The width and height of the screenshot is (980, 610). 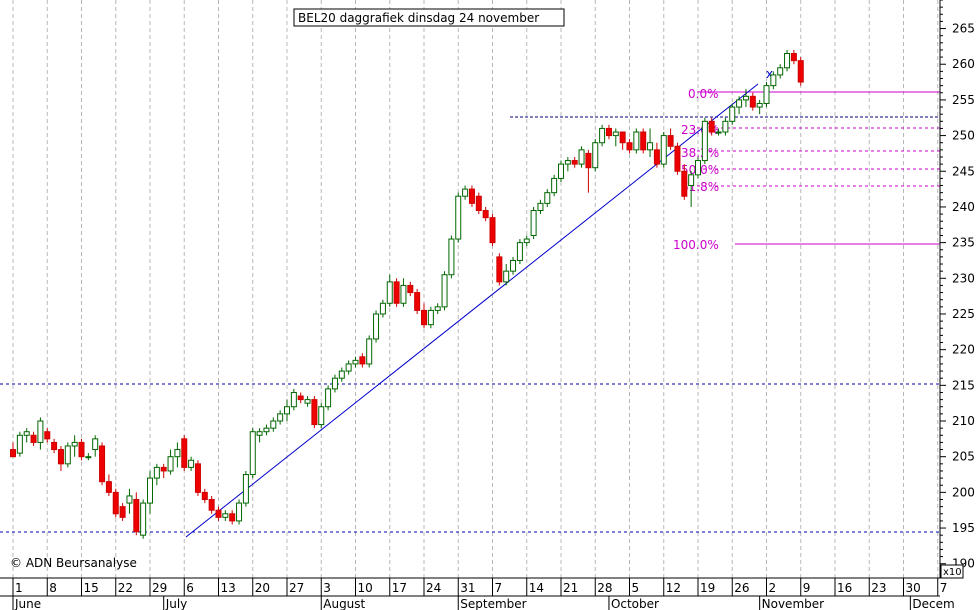 What do you see at coordinates (19, 588) in the screenshot?
I see `x-tick-label-0: 1` at bounding box center [19, 588].